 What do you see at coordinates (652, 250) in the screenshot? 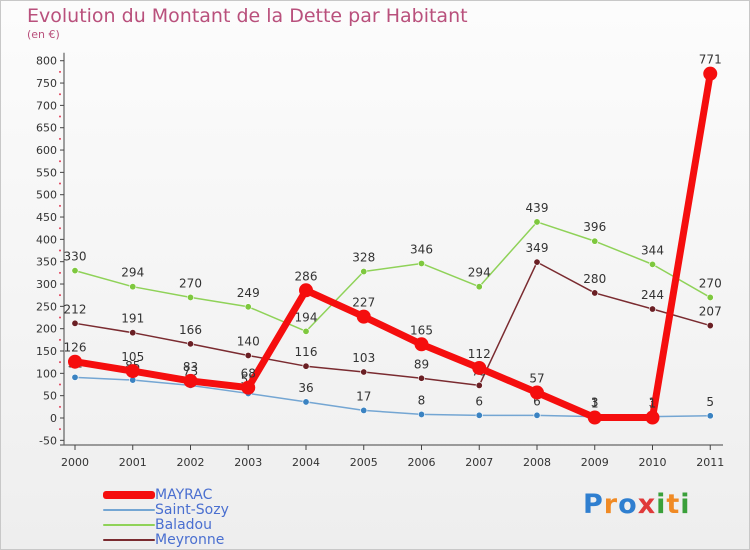
I see `data-label-baladou: 344` at bounding box center [652, 250].